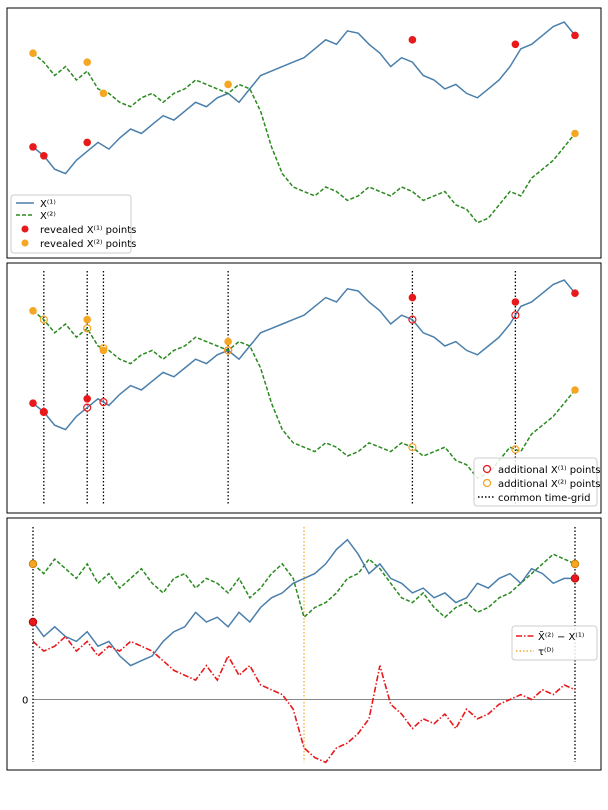 The width and height of the screenshot is (608, 810). I want to click on difference-path, so click(304, 699).